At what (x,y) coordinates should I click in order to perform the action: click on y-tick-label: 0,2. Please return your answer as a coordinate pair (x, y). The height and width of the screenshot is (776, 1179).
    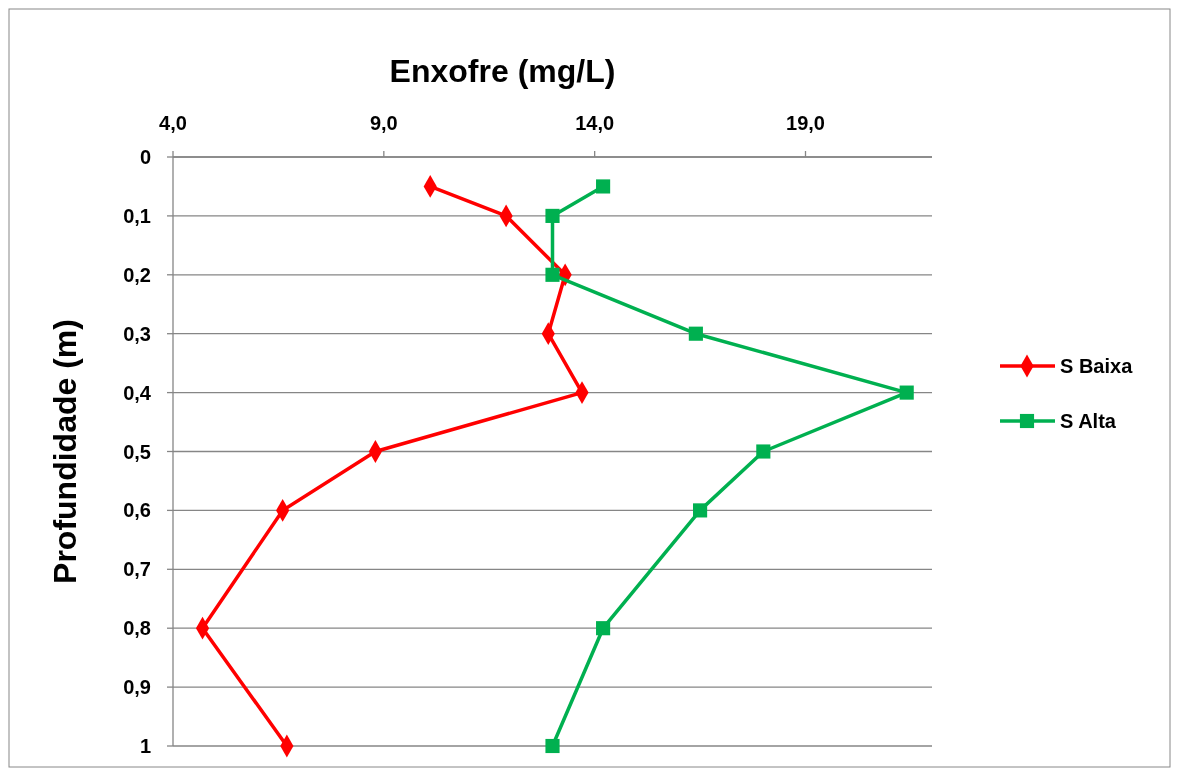
    Looking at the image, I should click on (137, 274).